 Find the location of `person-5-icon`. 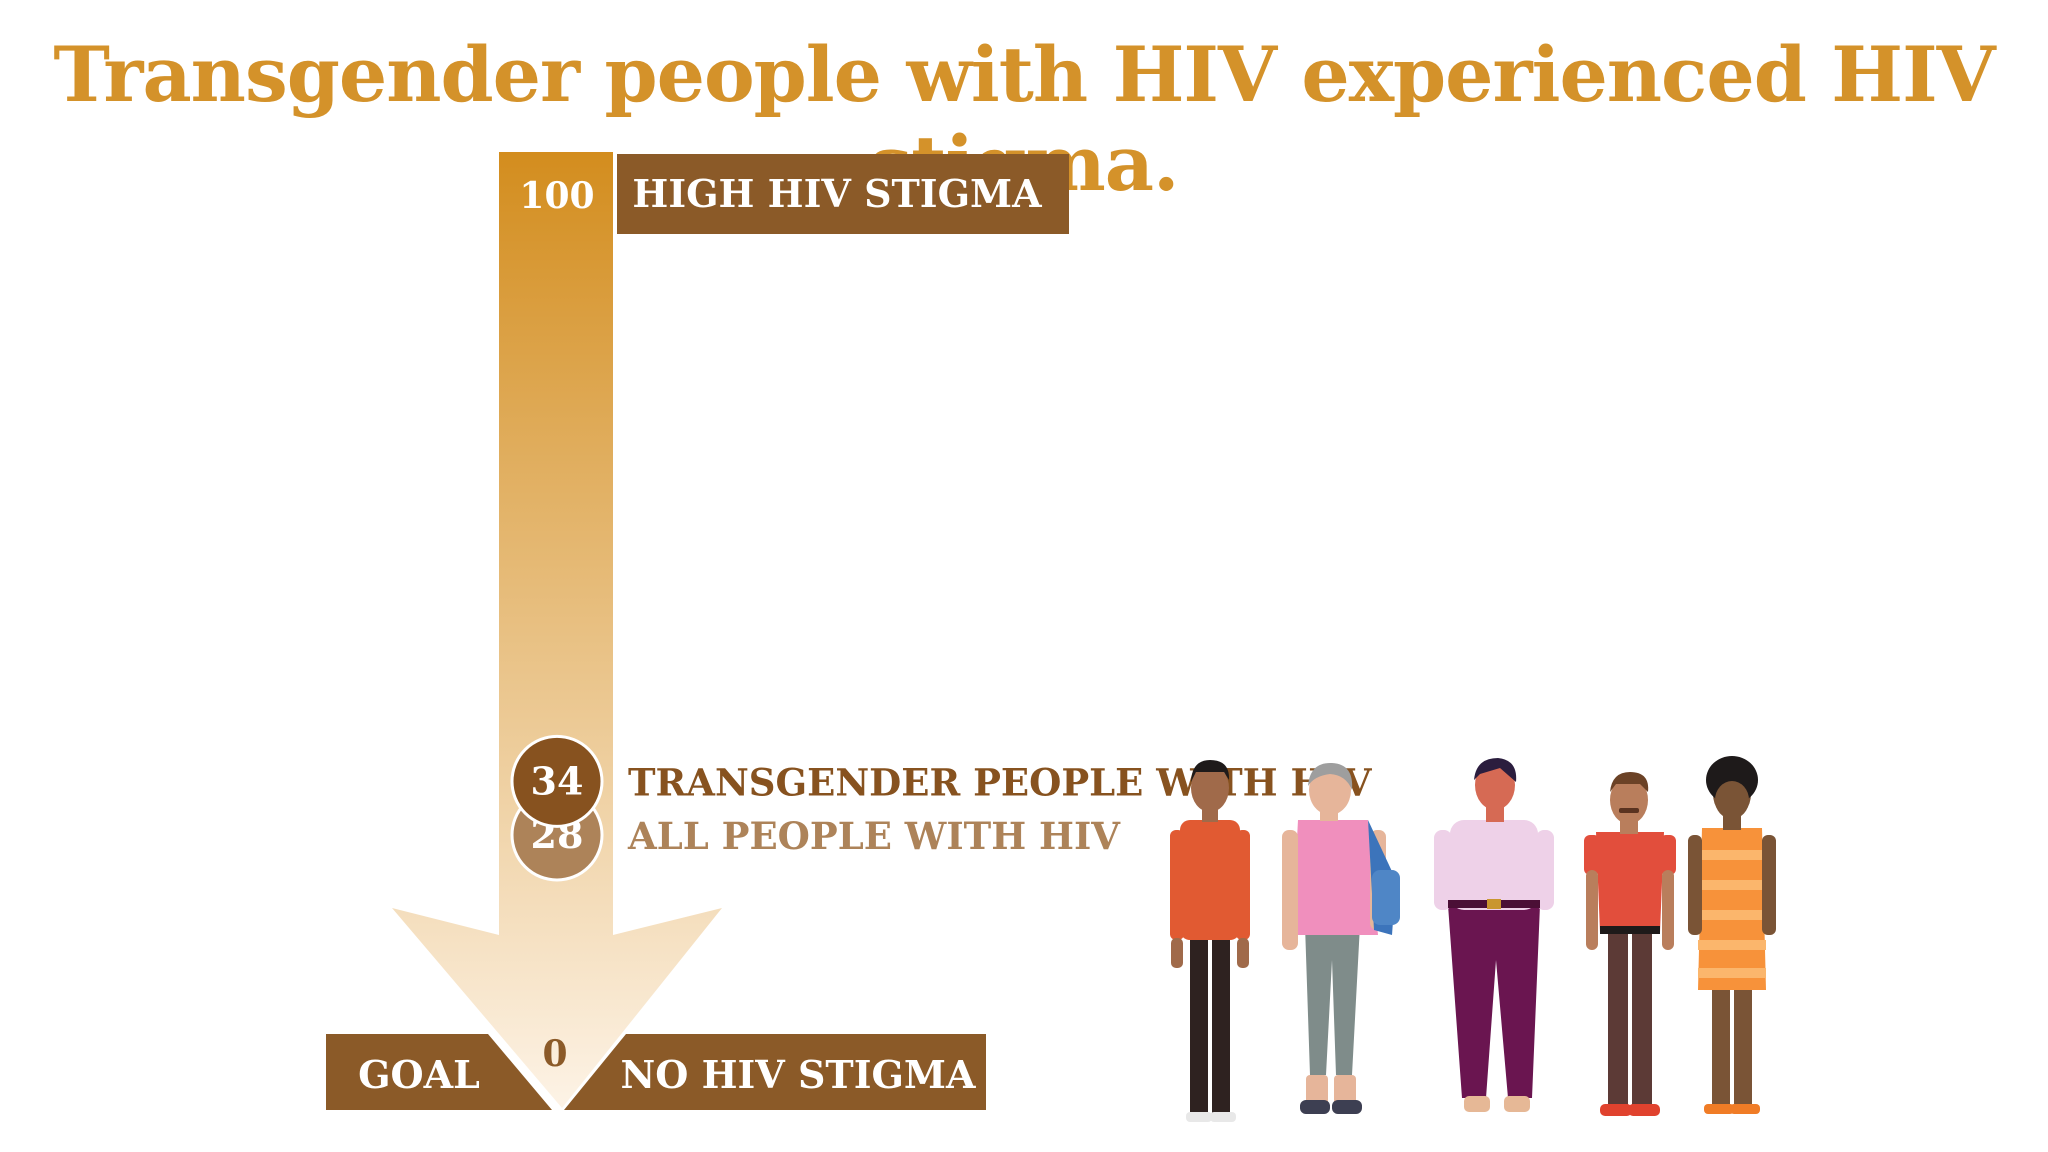

person-5-icon is located at coordinates (1732, 935).